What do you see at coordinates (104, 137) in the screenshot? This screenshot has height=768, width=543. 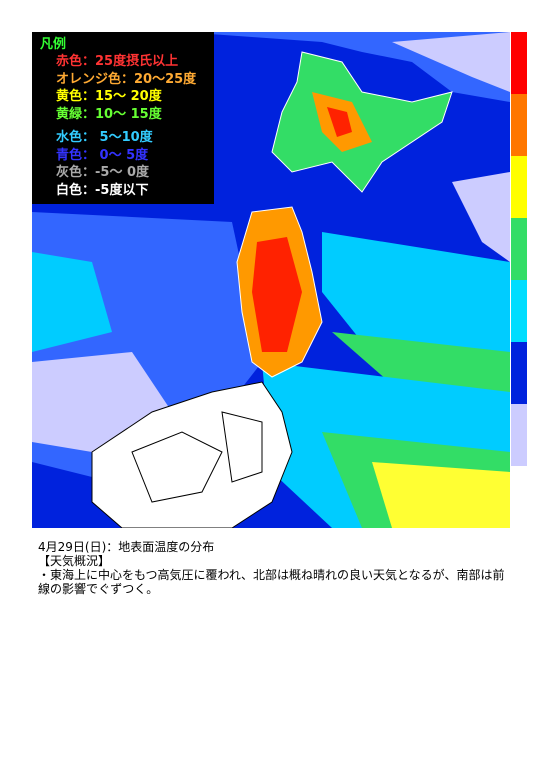 I see `legend-entry: 水色： 5〜10度` at bounding box center [104, 137].